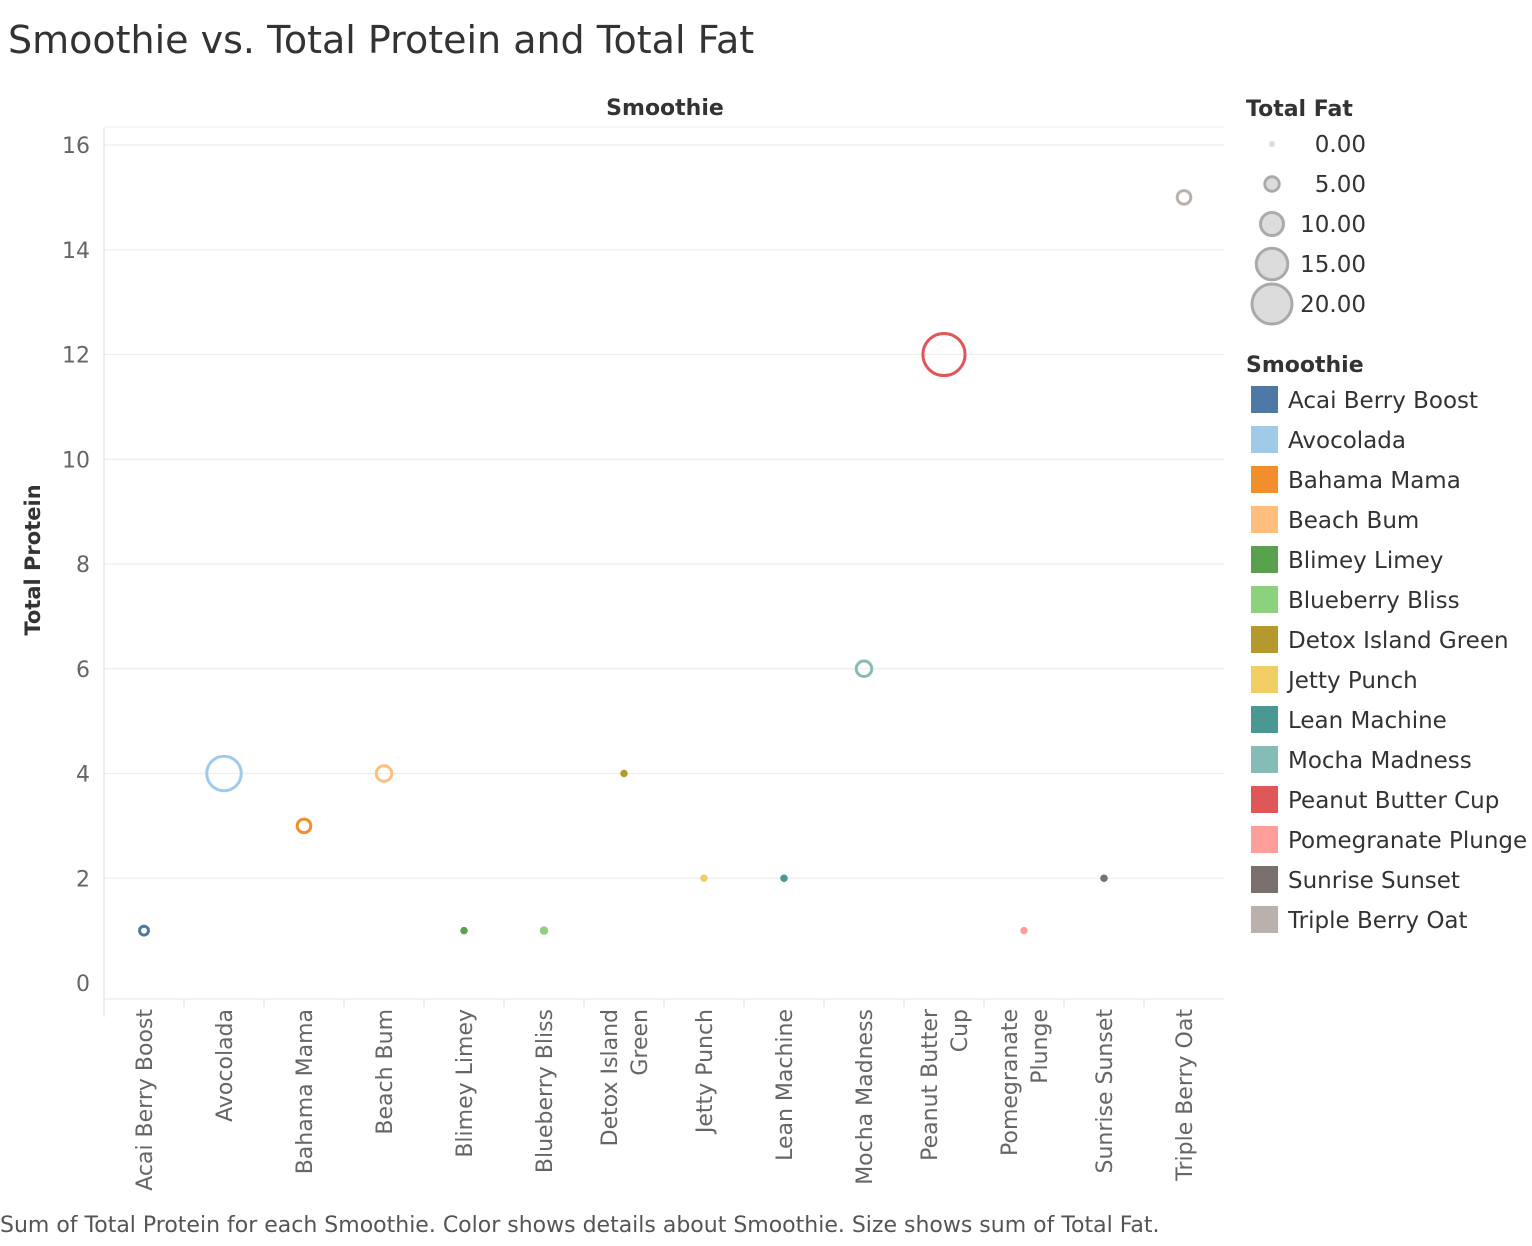 Image resolution: width=1532 pixels, height=1246 pixels. Describe the element at coordinates (640, 1042) in the screenshot. I see `x-category-label: Green` at that location.